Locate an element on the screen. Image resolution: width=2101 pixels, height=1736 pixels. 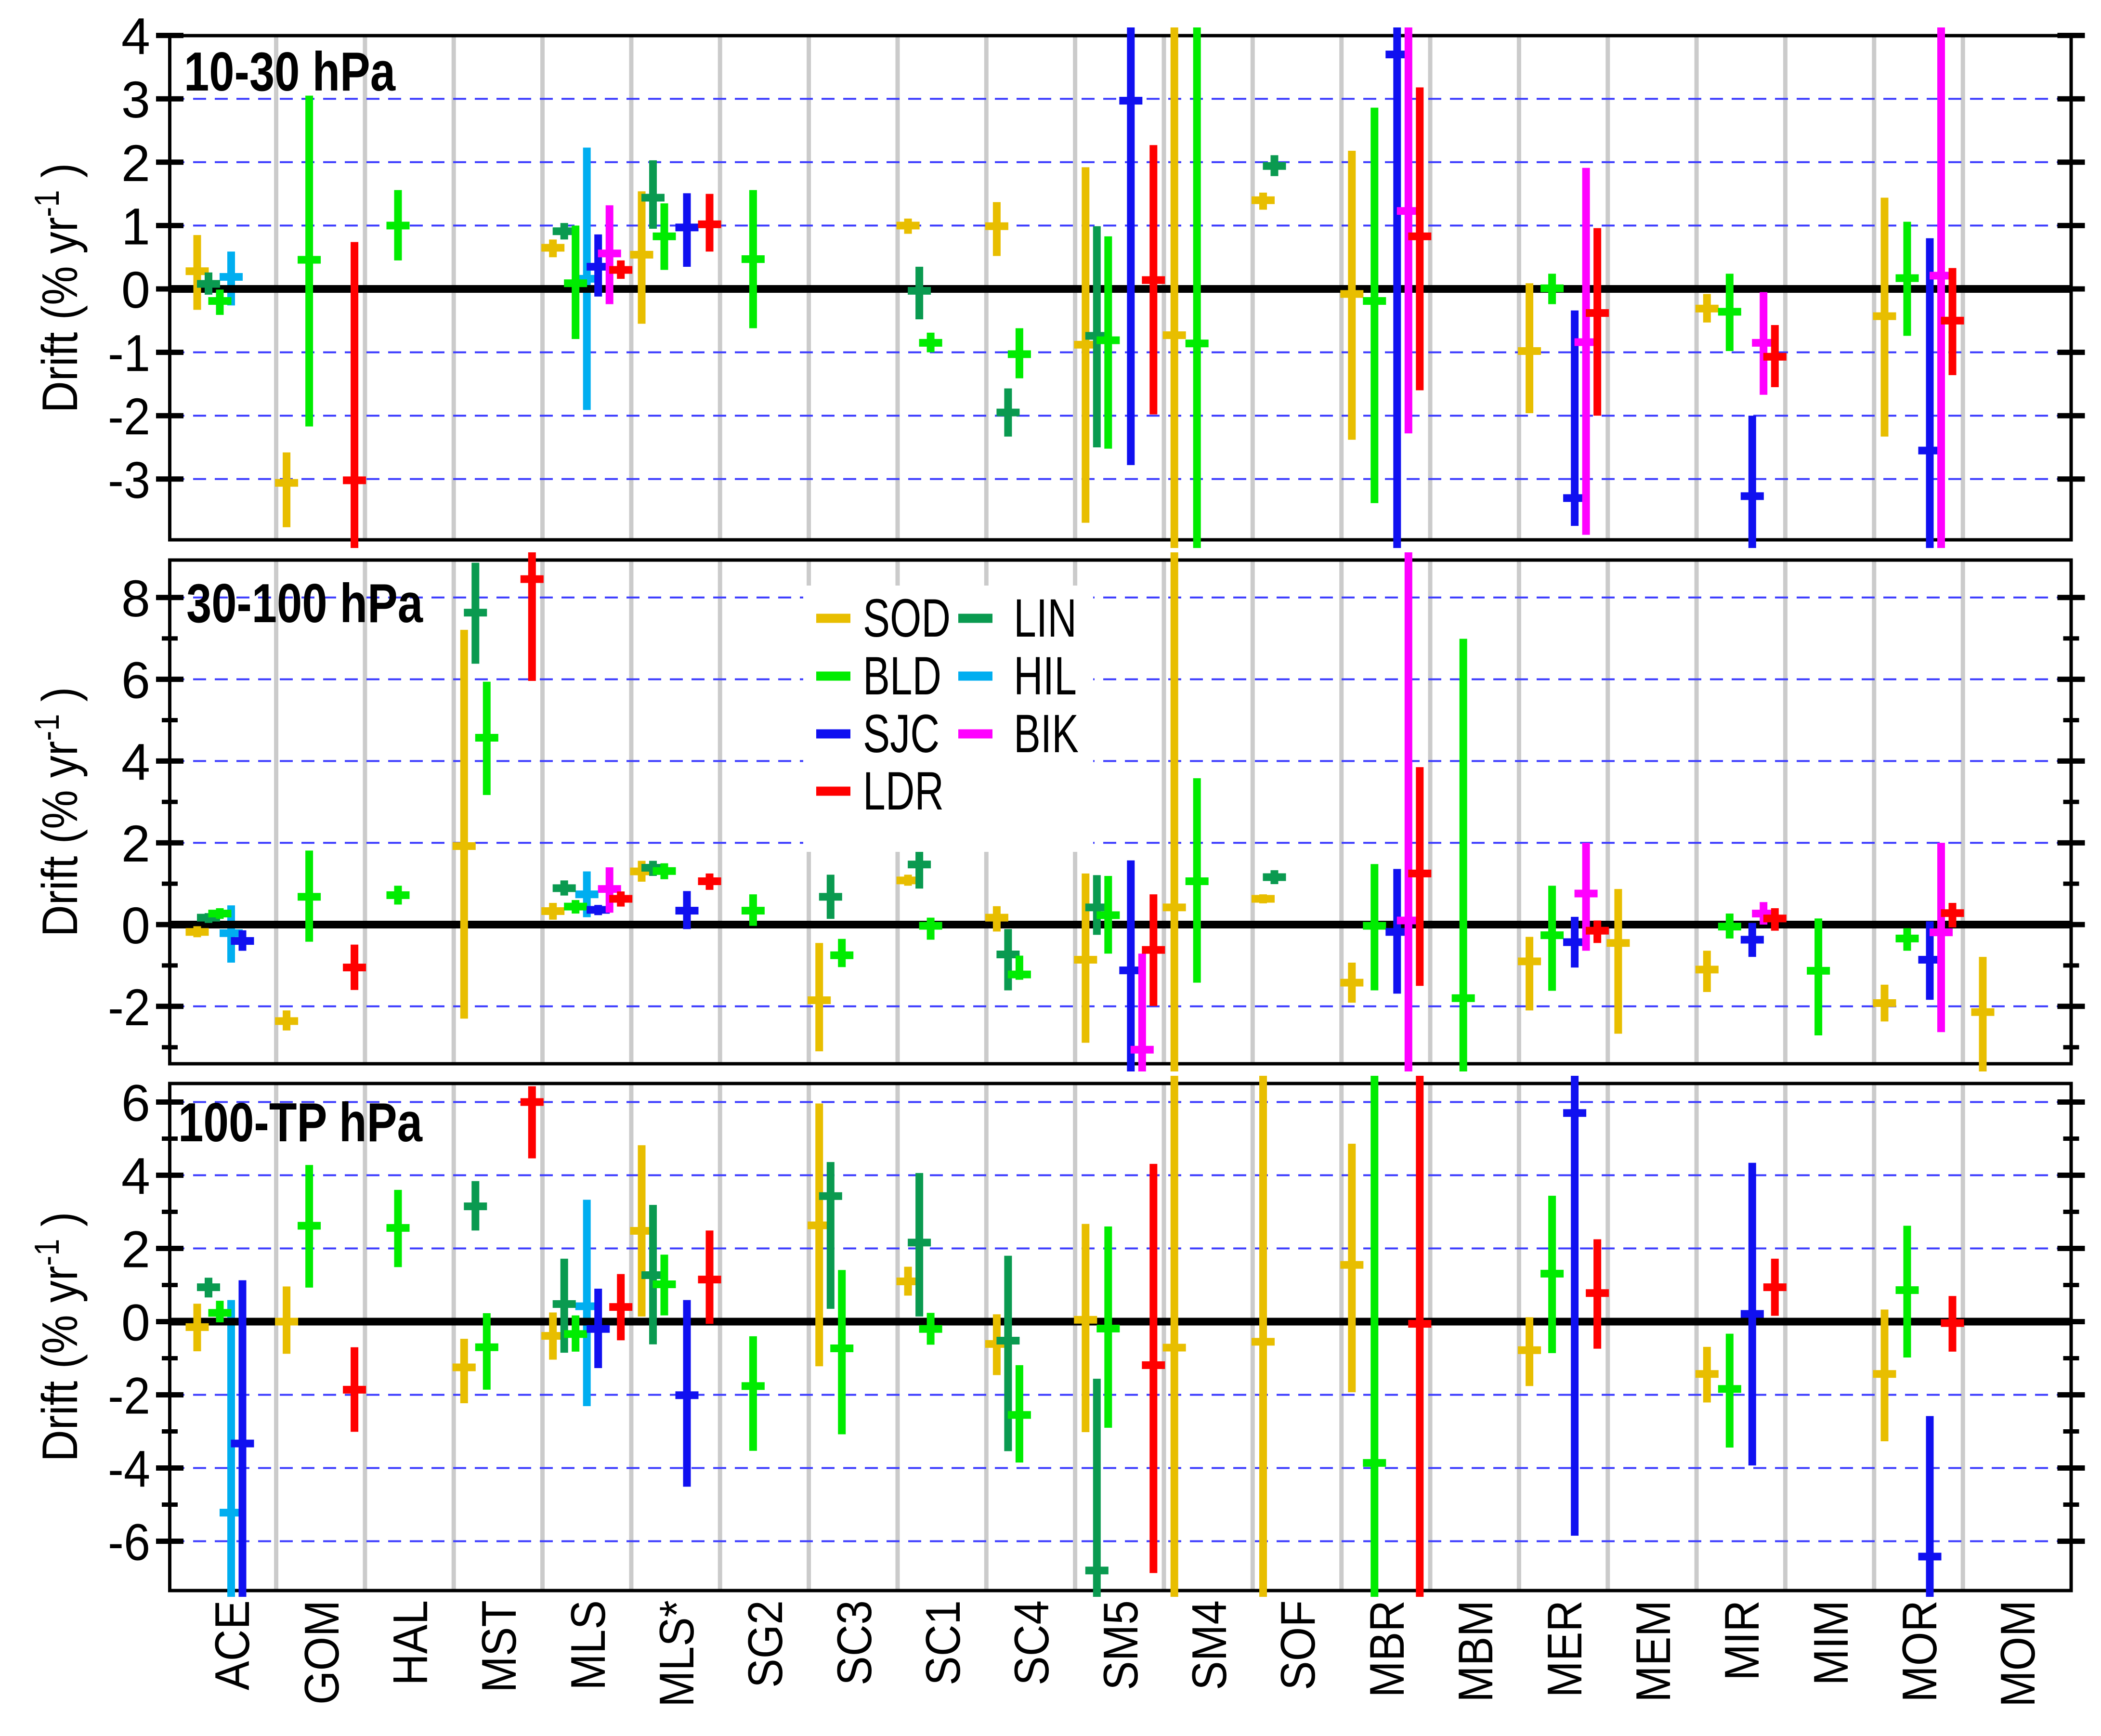
svg-text: -6 is located at coordinates (129, 1542).